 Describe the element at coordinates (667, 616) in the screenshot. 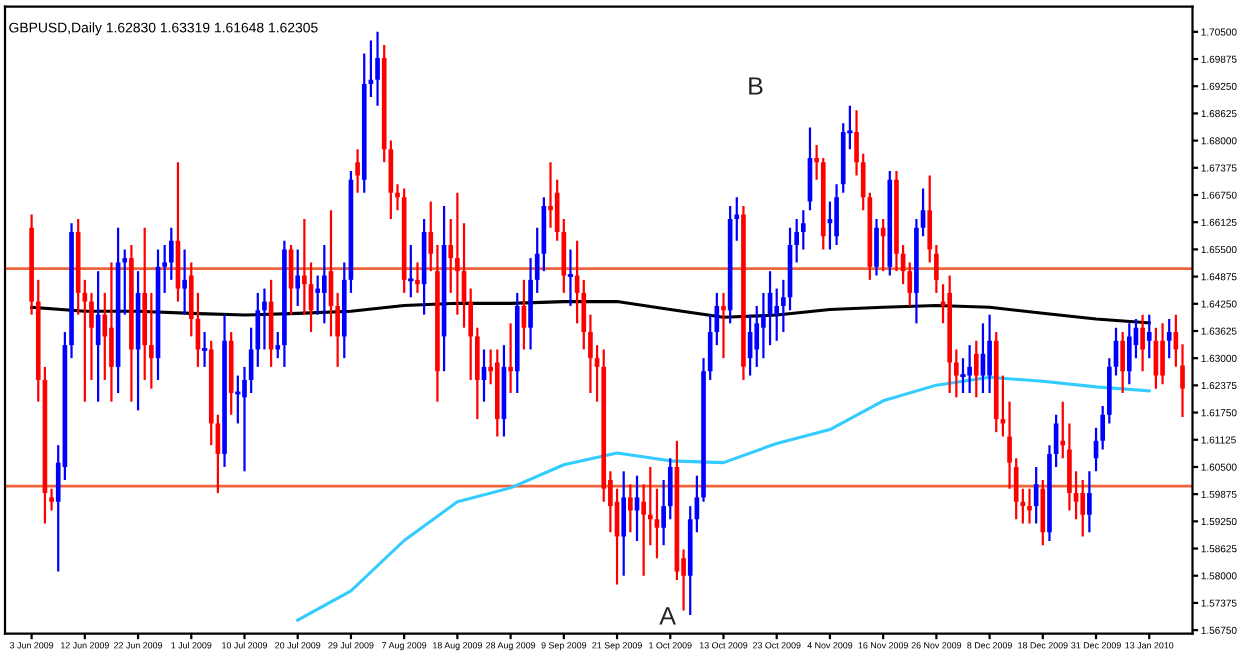

I see `annotation: A` at that location.